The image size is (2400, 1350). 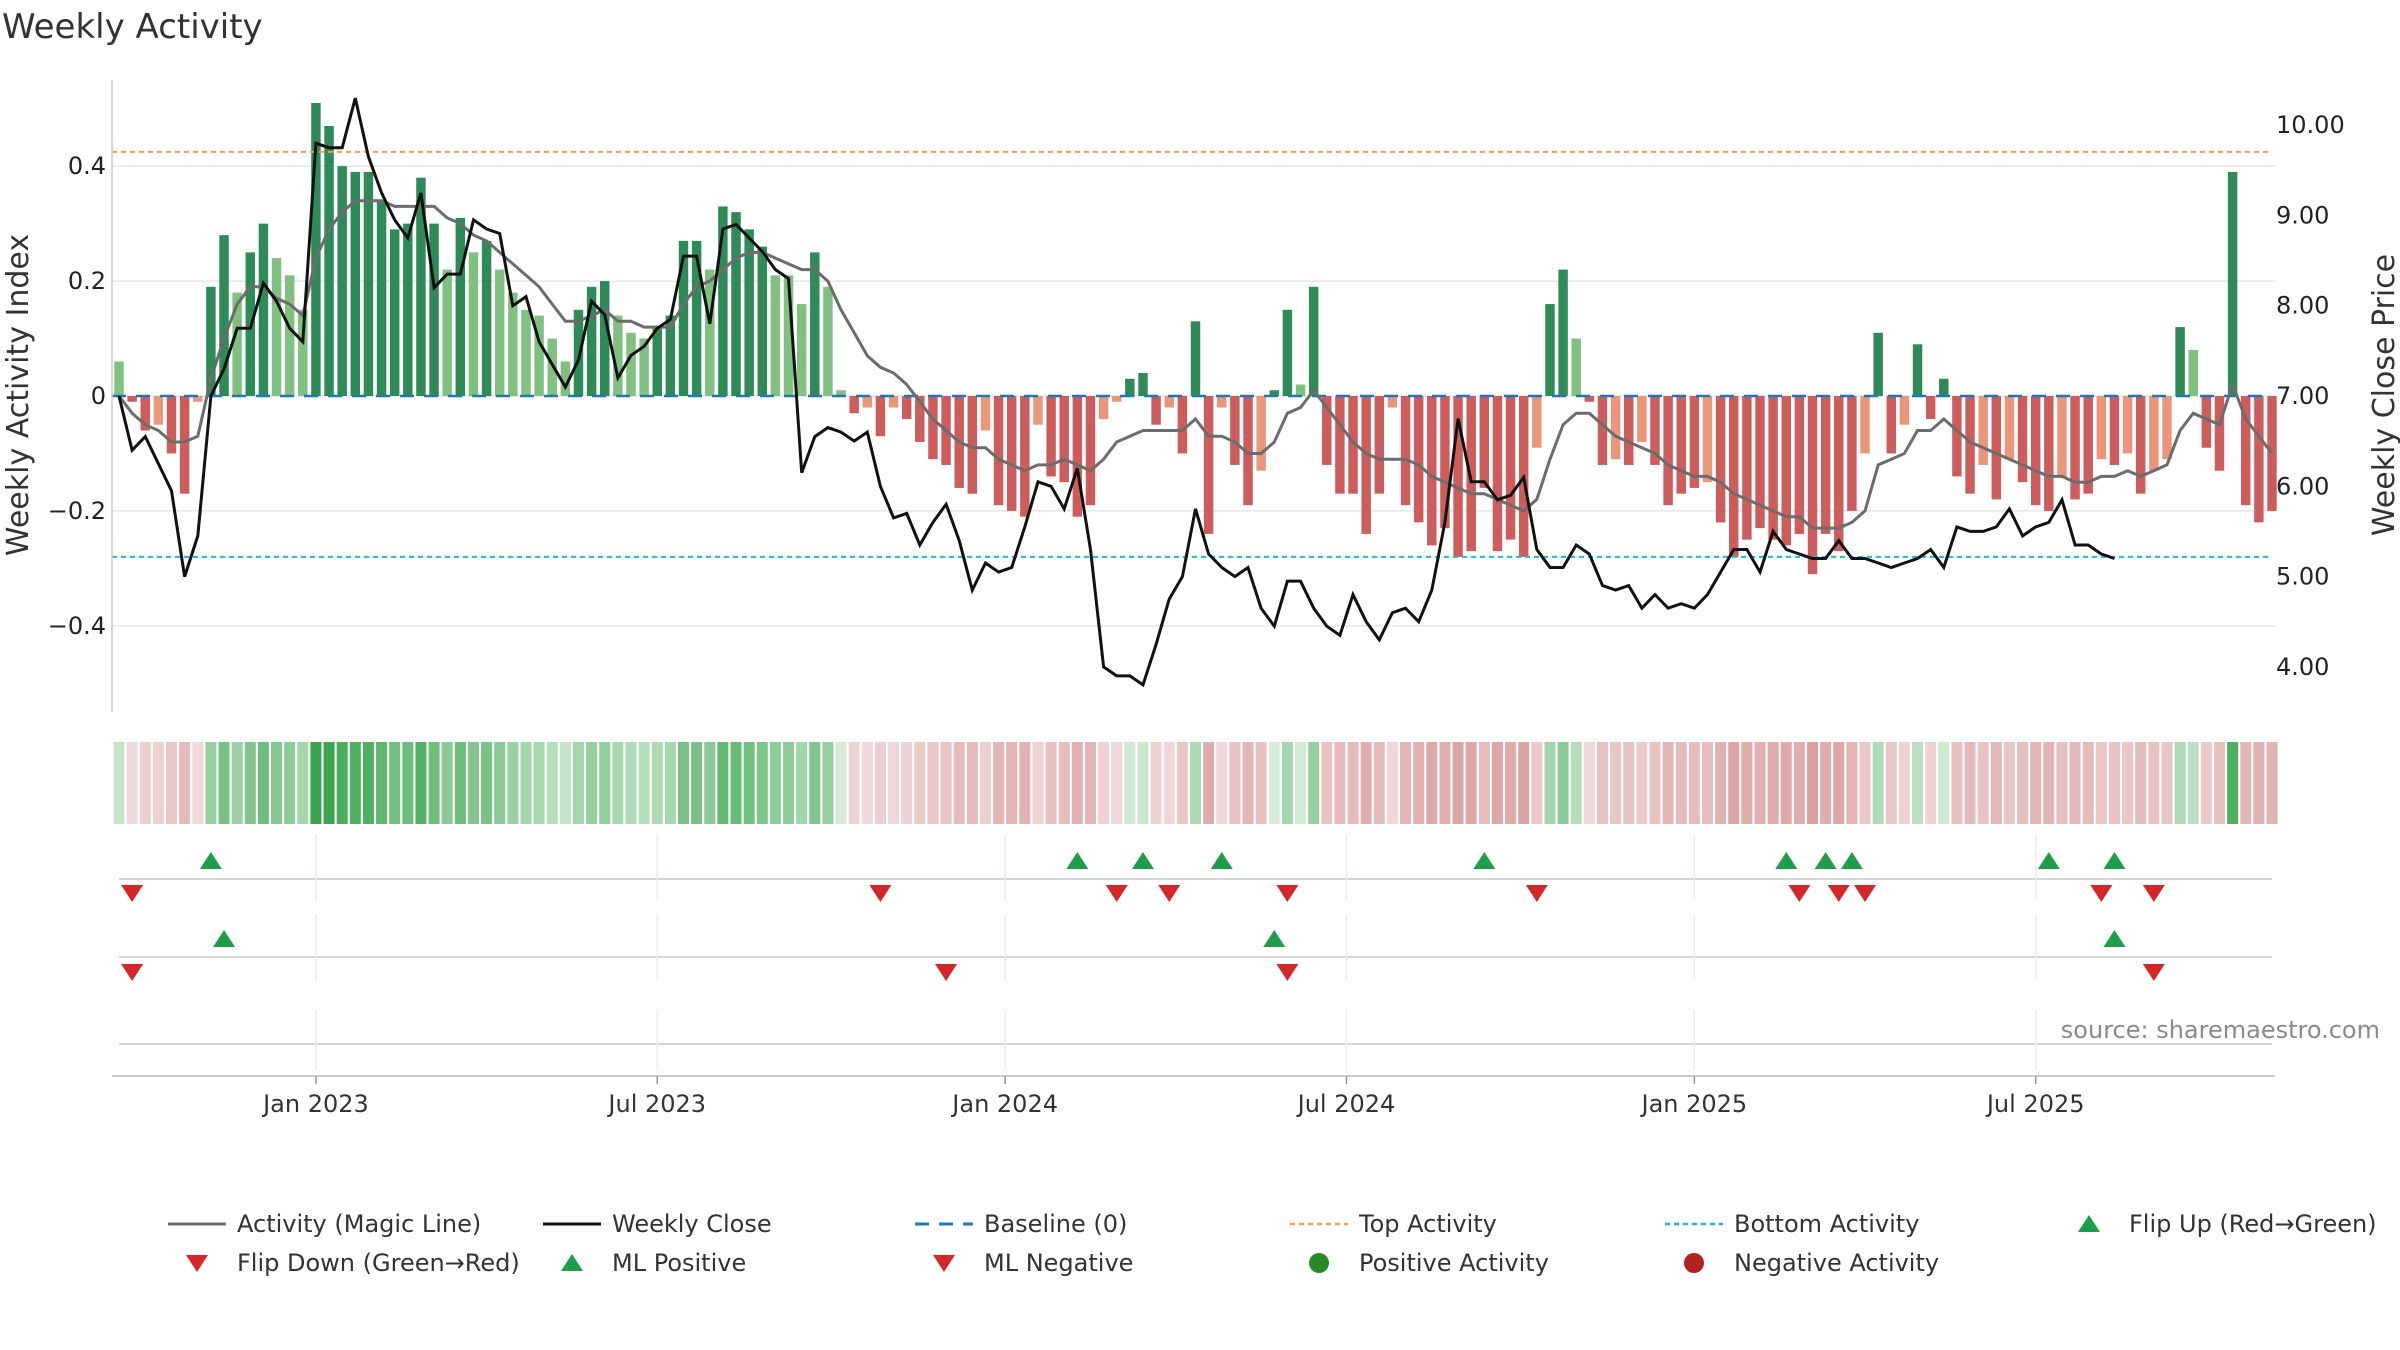 I want to click on x-tick-label-5: Jul 2025, so click(x=2035, y=1104).